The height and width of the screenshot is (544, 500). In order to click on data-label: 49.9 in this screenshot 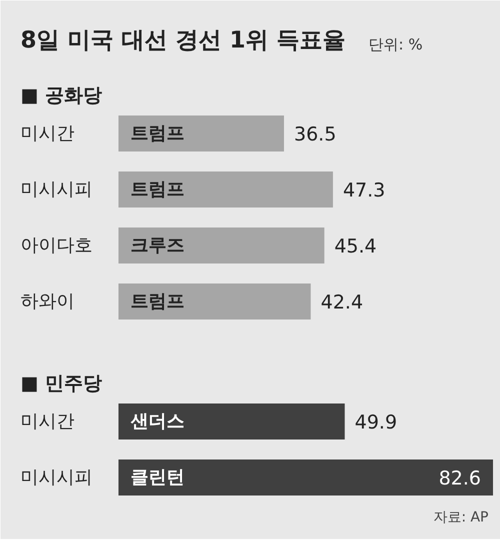, I will do `click(376, 423)`.